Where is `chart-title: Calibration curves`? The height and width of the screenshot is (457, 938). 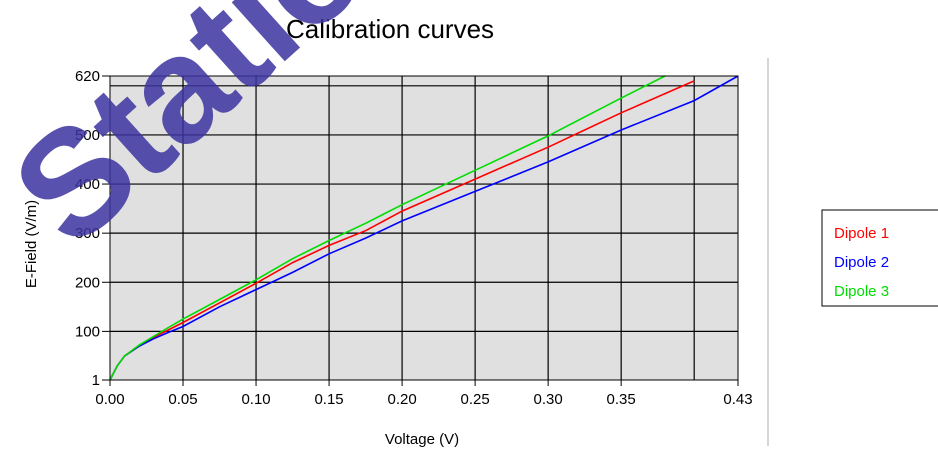
chart-title: Calibration curves is located at coordinates (390, 29).